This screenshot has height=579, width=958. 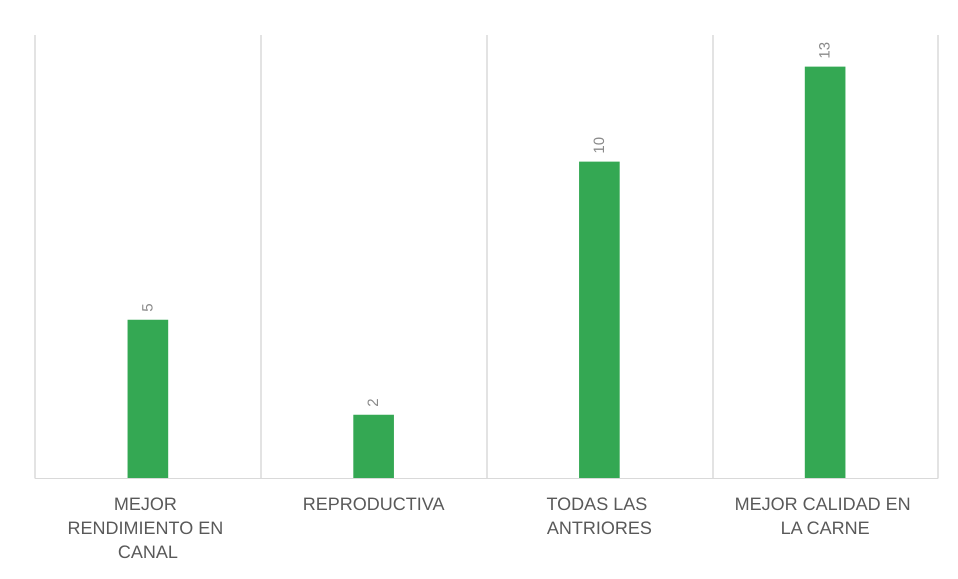 I want to click on x-tick-label: MEJOR CALIDAD EN LA CARNE, so click(x=825, y=516).